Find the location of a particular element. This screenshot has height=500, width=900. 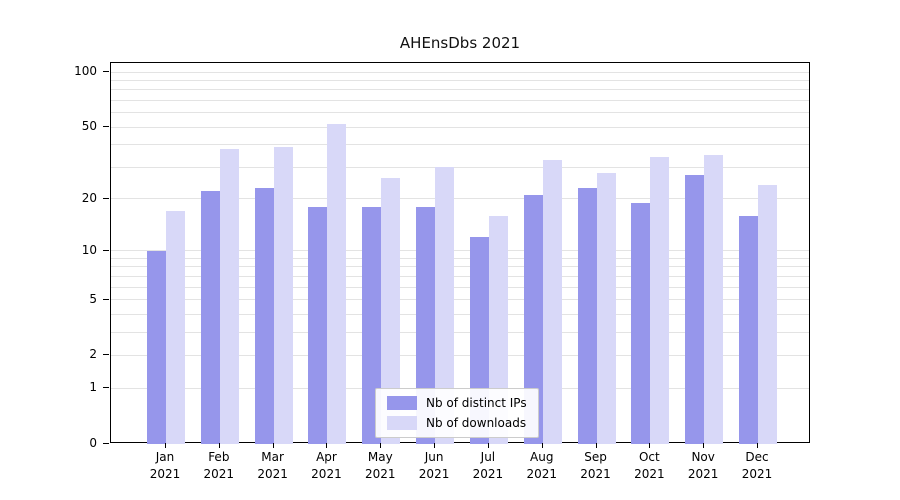

x-tick-month: Dec is located at coordinates (757, 457).